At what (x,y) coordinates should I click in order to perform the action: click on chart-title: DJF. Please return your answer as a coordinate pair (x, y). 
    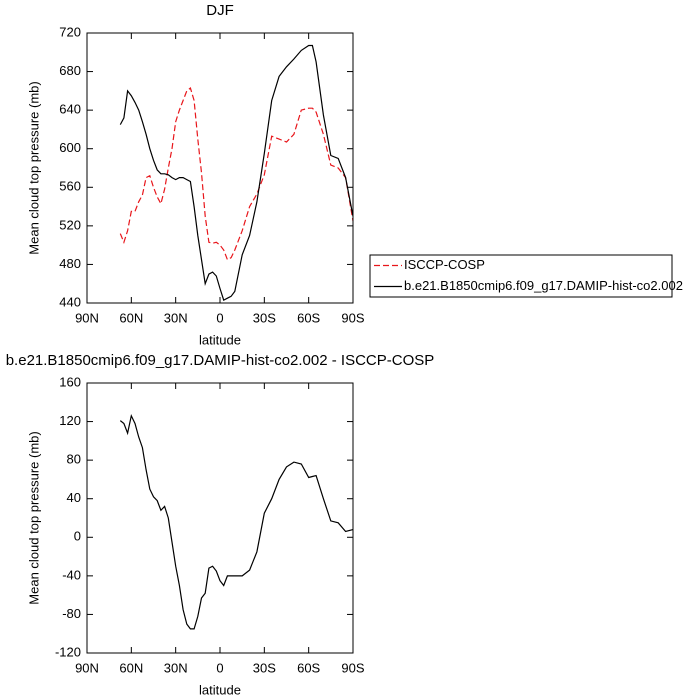
    Looking at the image, I should click on (220, 10).